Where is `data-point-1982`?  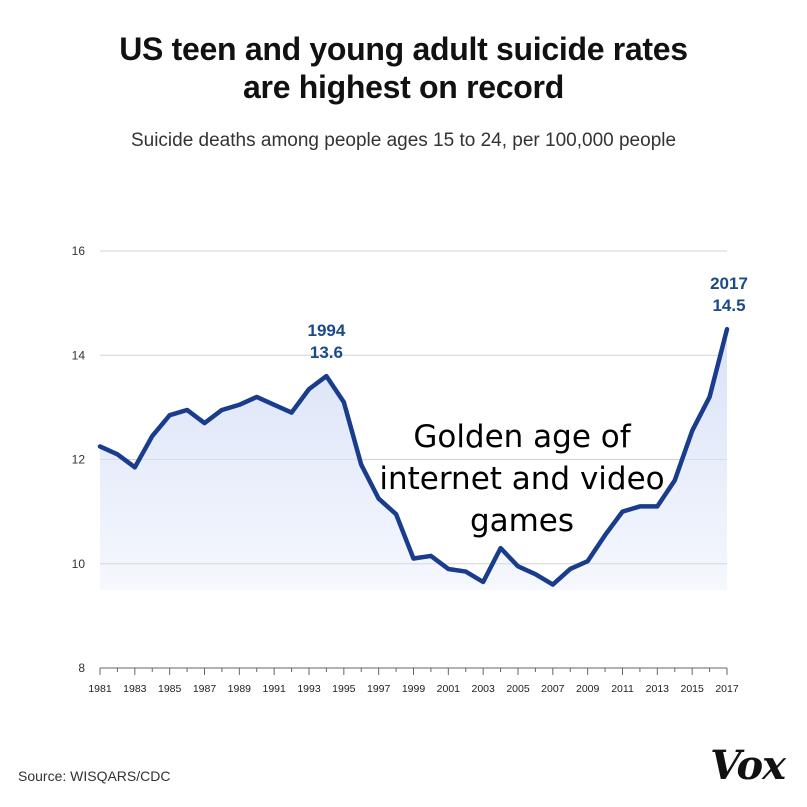 data-point-1982 is located at coordinates (117, 454).